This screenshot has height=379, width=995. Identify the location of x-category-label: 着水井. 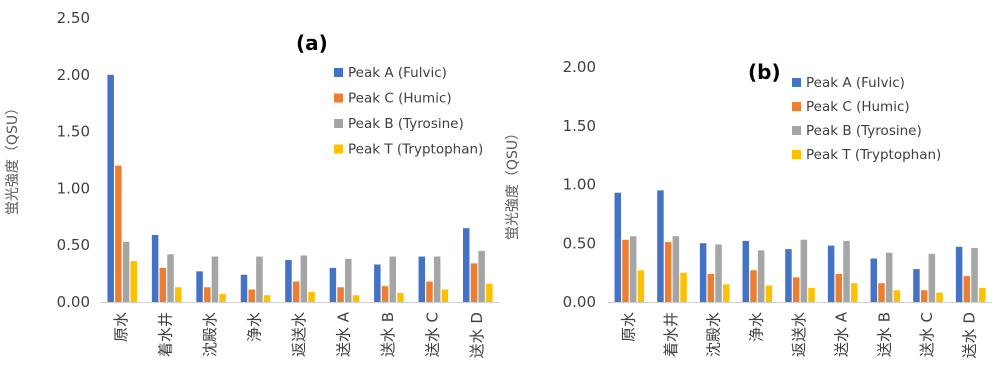
(671, 334).